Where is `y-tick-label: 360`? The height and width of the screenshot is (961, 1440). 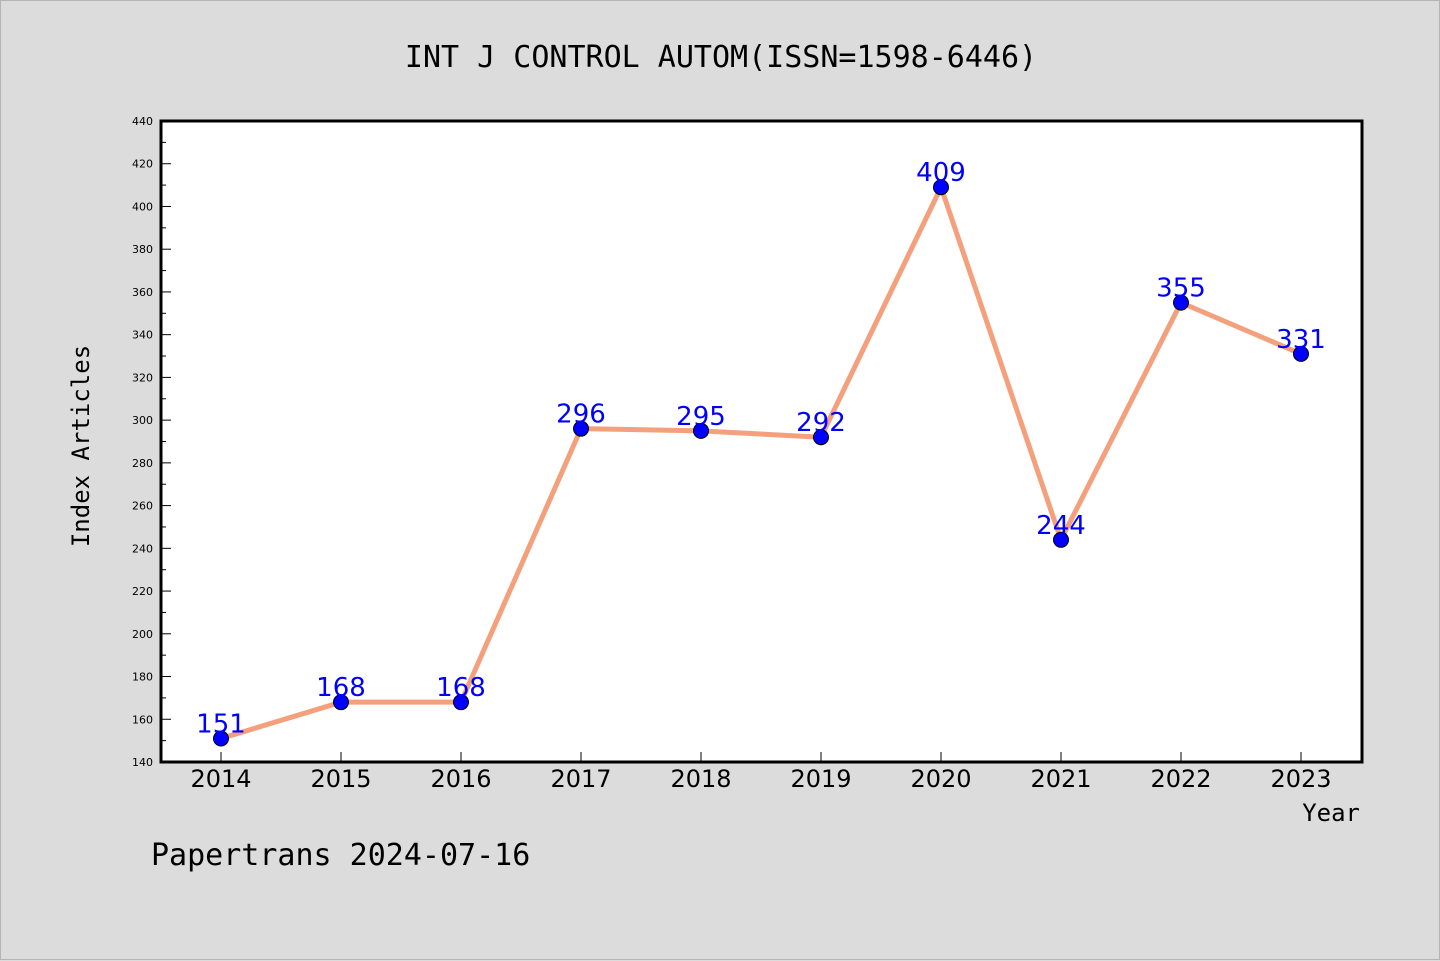
y-tick-label: 360 is located at coordinates (142, 292).